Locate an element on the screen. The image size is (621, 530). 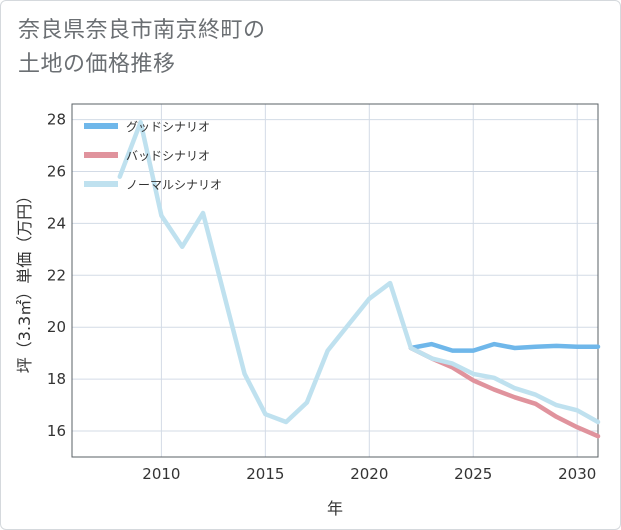
legend-label: ノーマルシナリオ is located at coordinates (174, 185).